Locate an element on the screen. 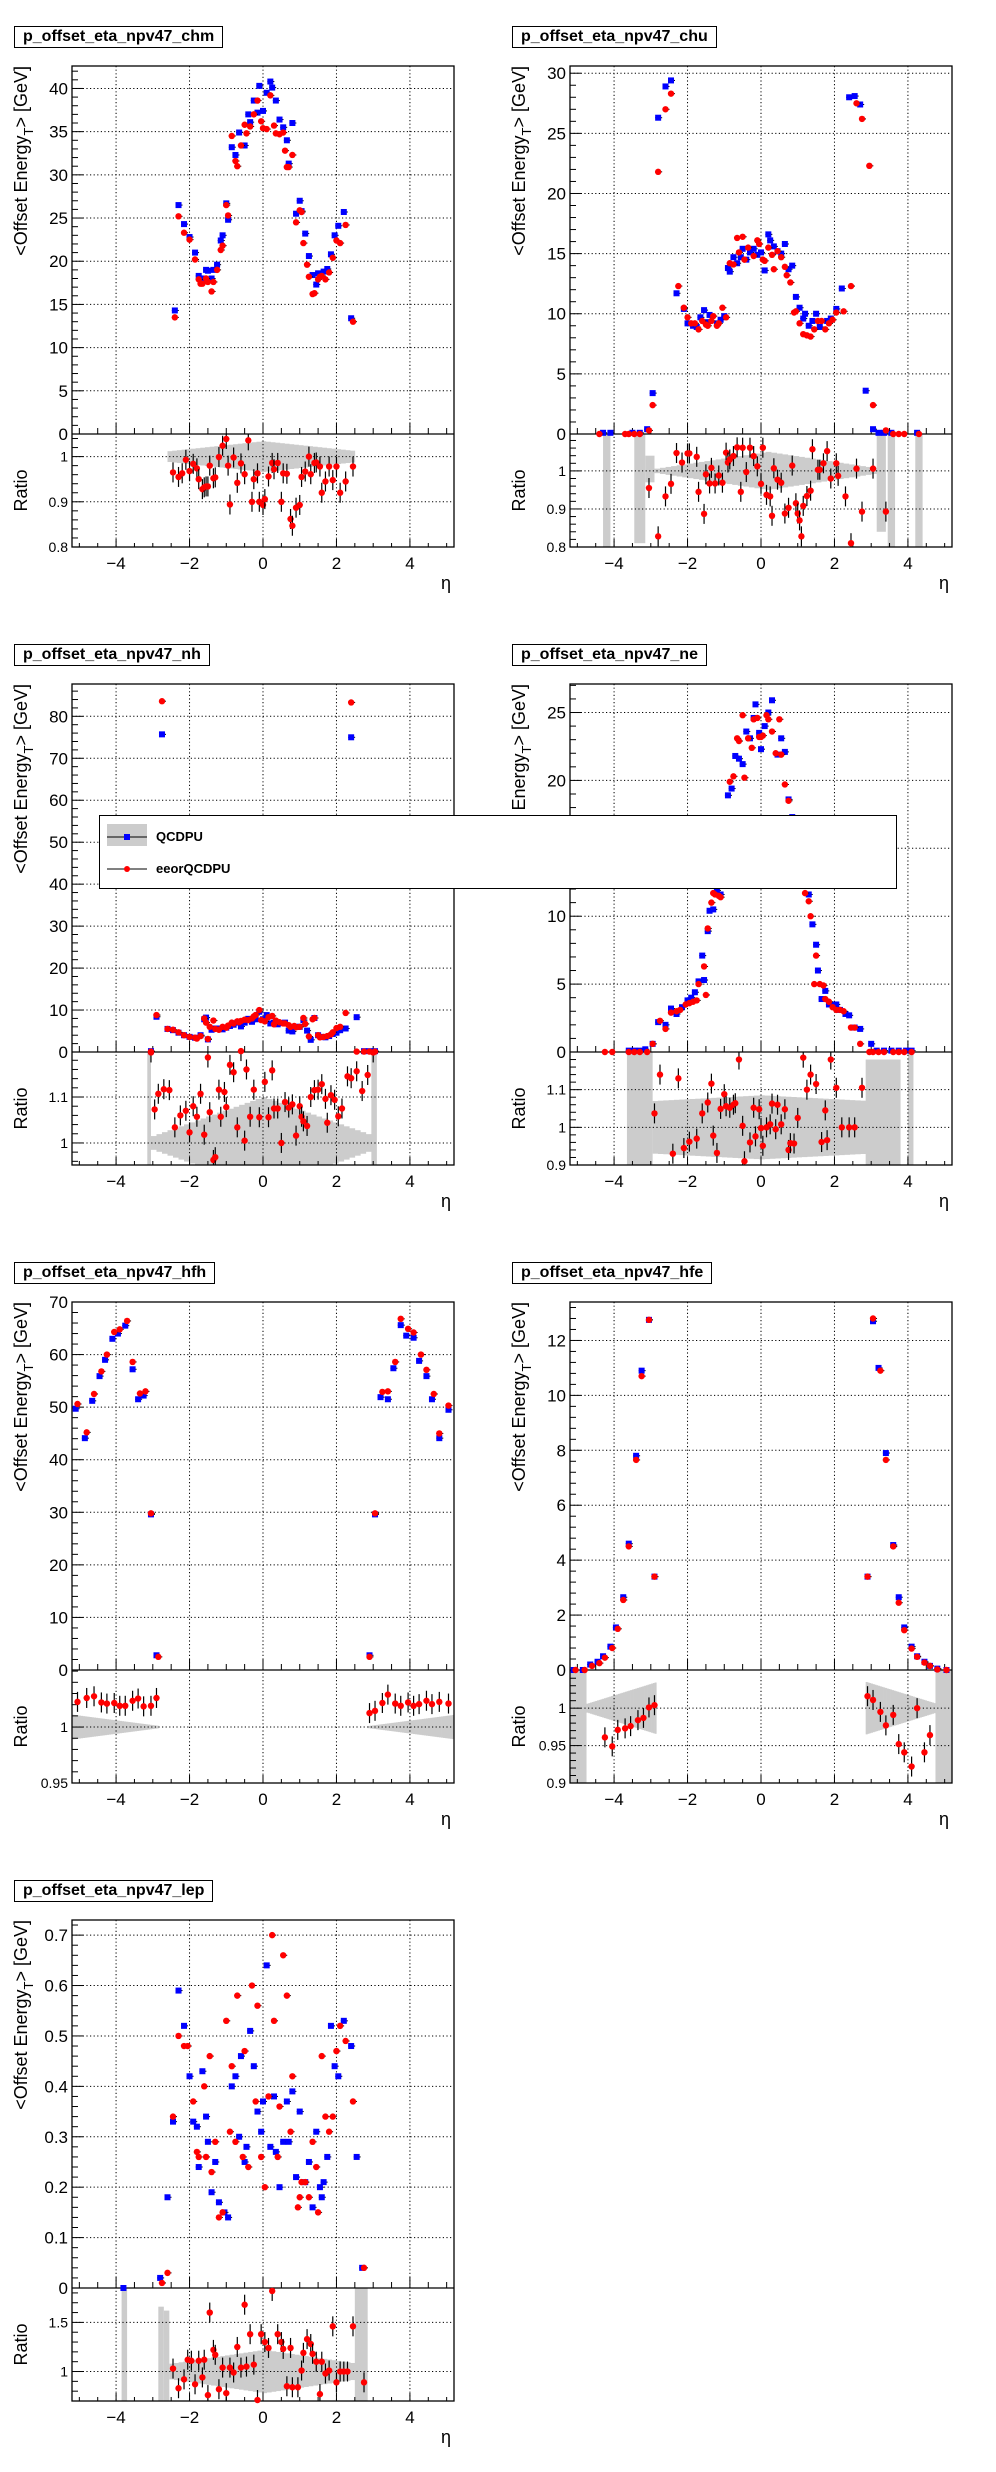 This screenshot has height=2472, width=996. x-tick-label: 2 is located at coordinates (834, 563).